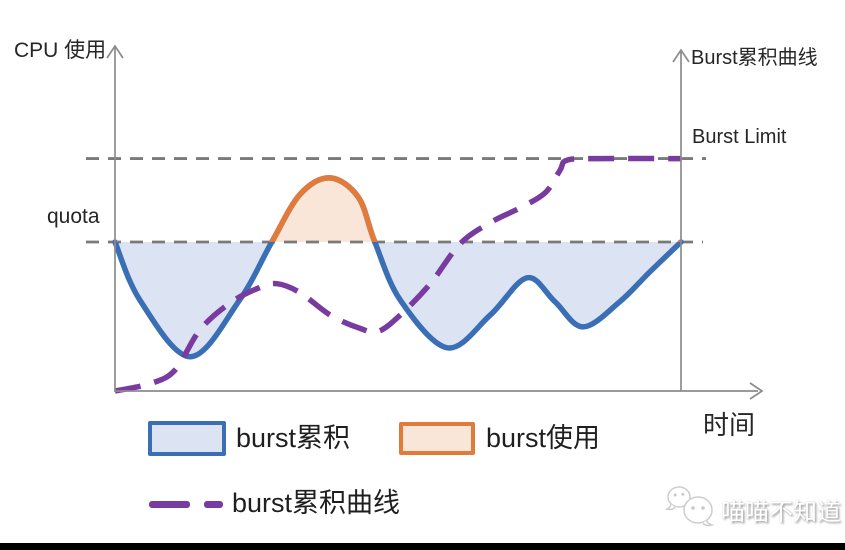 The height and width of the screenshot is (550, 845). I want to click on legend-label-burst-accum: burst累积, so click(293, 438).